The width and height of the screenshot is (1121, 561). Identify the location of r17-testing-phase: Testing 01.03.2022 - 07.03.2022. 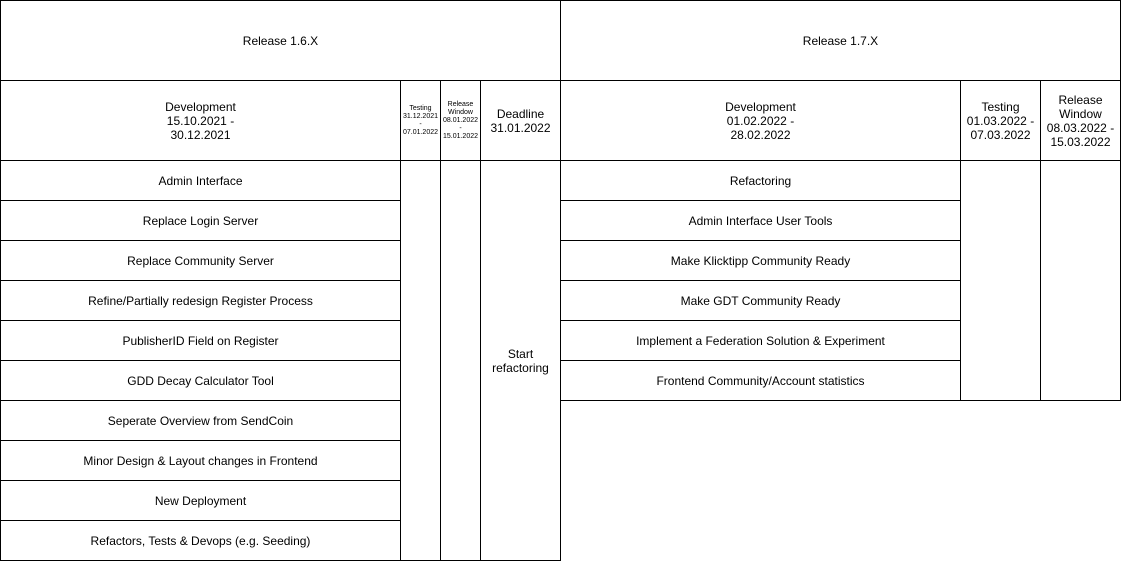
(1000, 120).